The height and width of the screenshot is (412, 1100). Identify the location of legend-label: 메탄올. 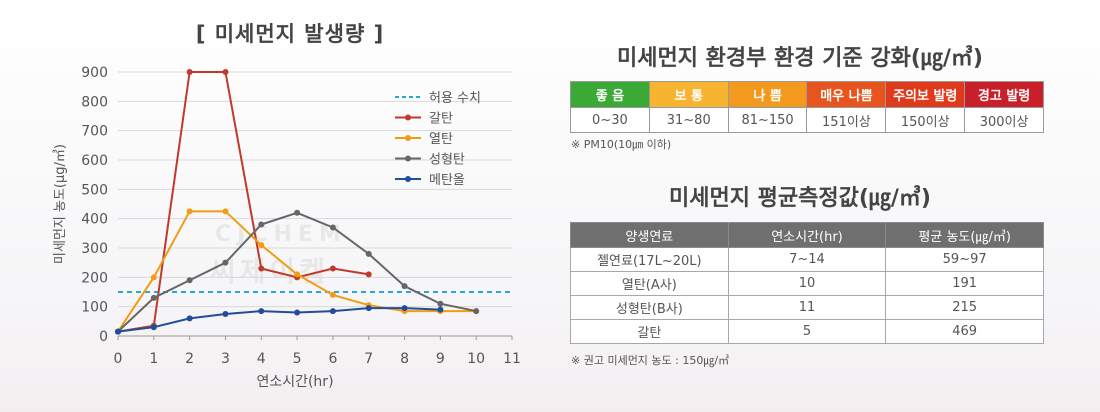
(447, 180).